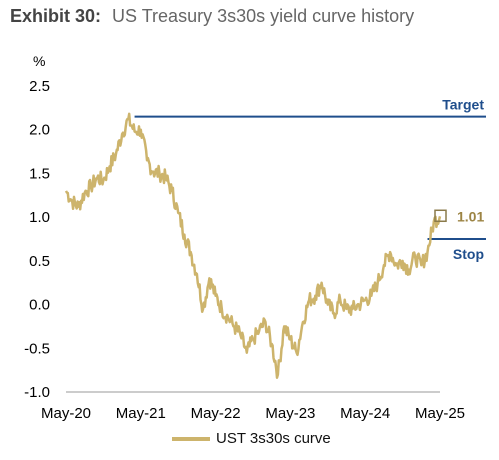 This screenshot has width=499, height=460. What do you see at coordinates (66, 413) in the screenshot?
I see `x-tick-label: May-20` at bounding box center [66, 413].